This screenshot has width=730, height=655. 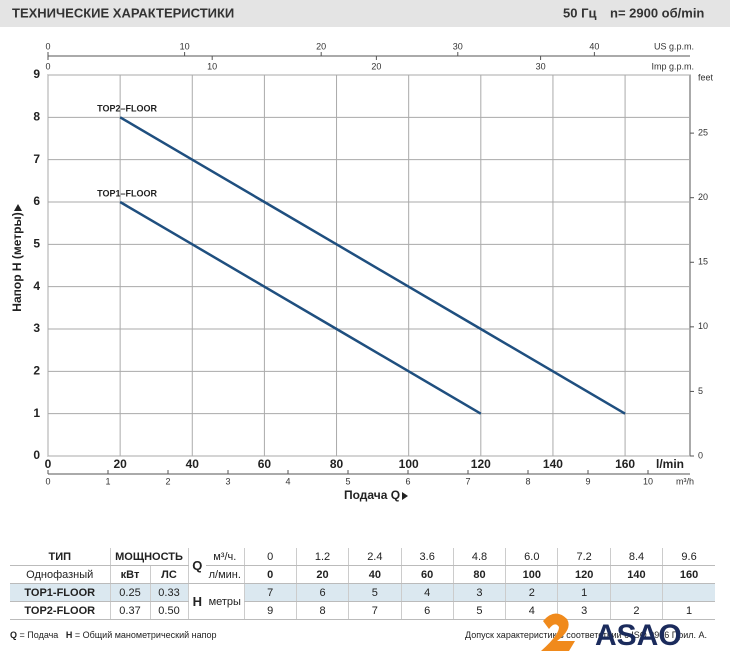 I want to click on y-tick-label: 4, so click(x=36, y=286).